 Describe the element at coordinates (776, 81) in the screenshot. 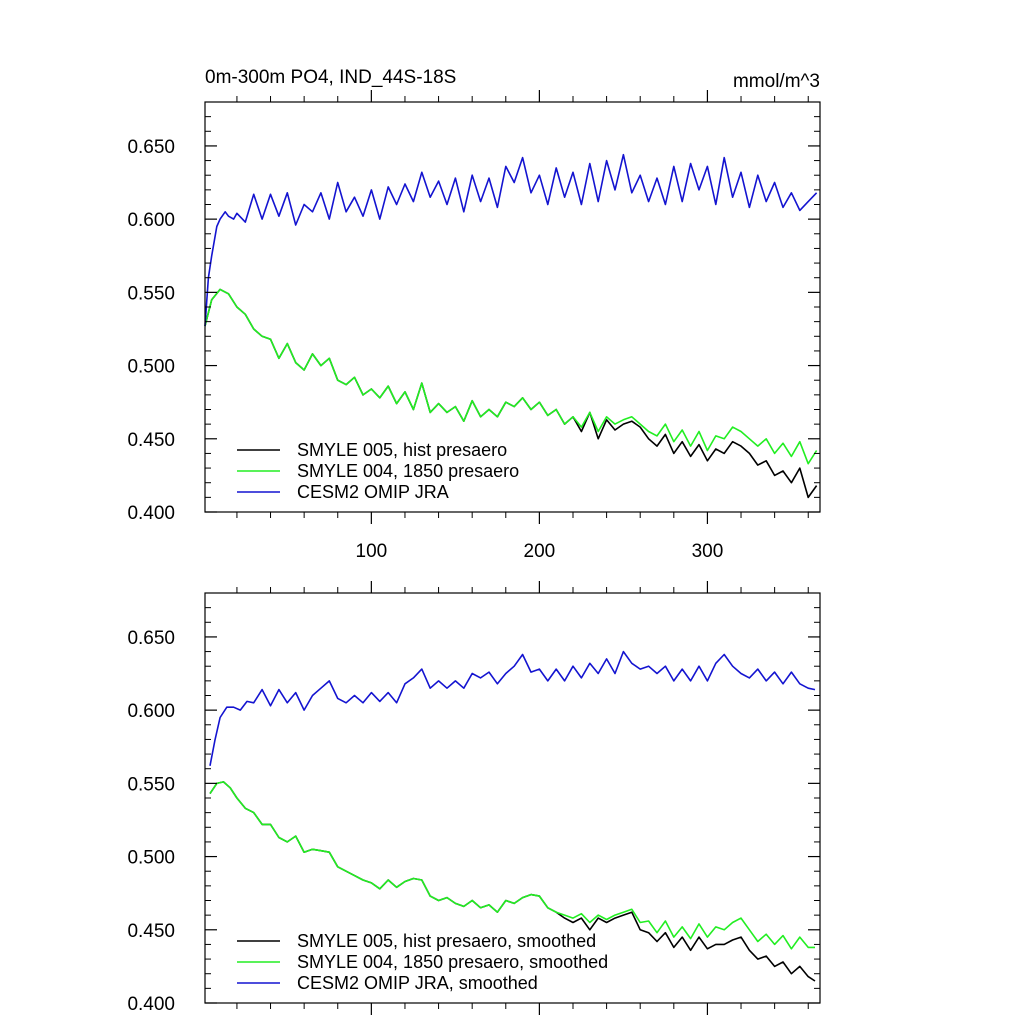

I see `chart-units: mmol/m^3` at that location.